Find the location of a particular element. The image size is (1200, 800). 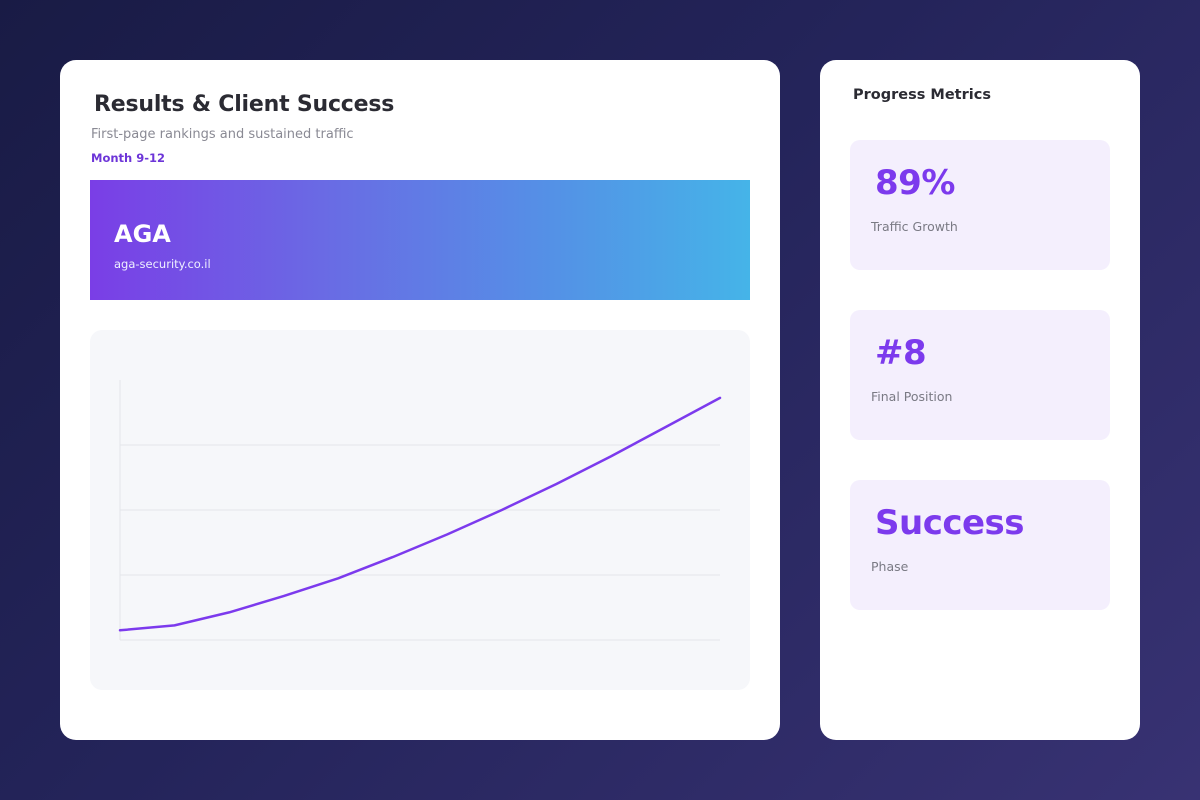

metric-label: Final Position is located at coordinates (912, 396).